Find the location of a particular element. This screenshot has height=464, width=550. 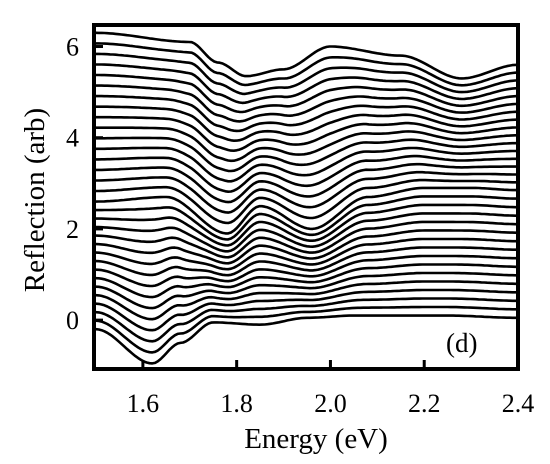

x-tick-label: 2.2 is located at coordinates (424, 403).